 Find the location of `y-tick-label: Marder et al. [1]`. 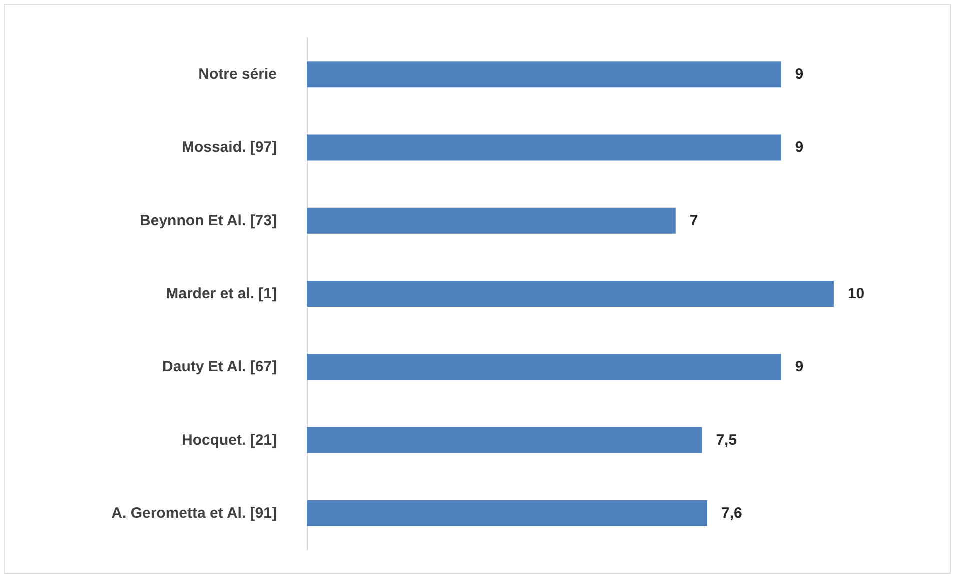

y-tick-label: Marder et al. [1] is located at coordinates (221, 294).